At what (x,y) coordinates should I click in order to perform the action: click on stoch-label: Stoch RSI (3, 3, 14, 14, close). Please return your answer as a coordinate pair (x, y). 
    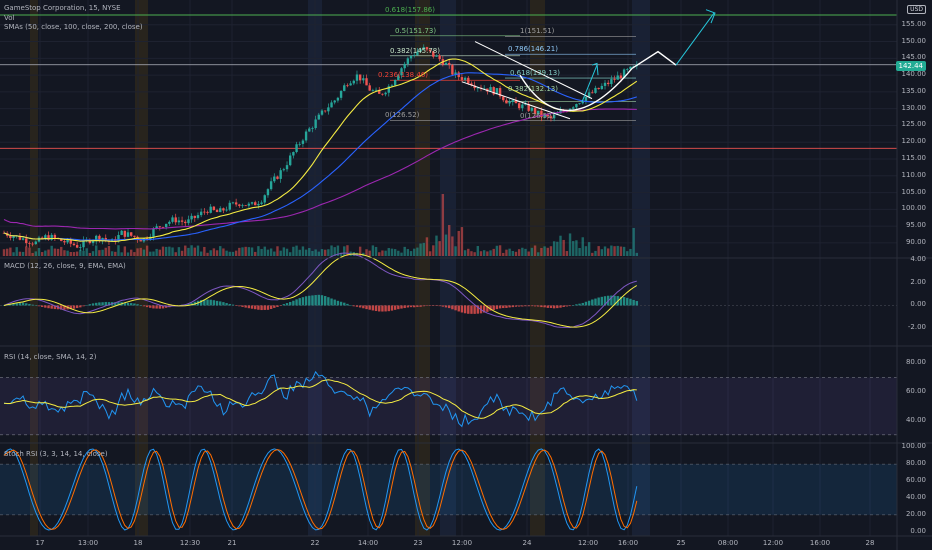
    Looking at the image, I should click on (56, 454).